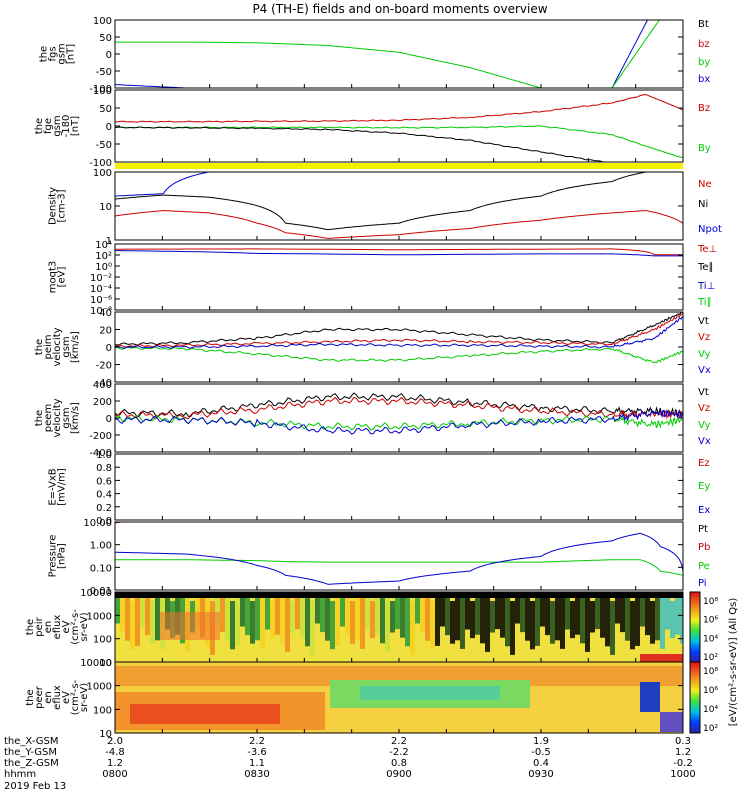  Describe the element at coordinates (387, 54) in the screenshot. I see `series-group-fgs` at that location.